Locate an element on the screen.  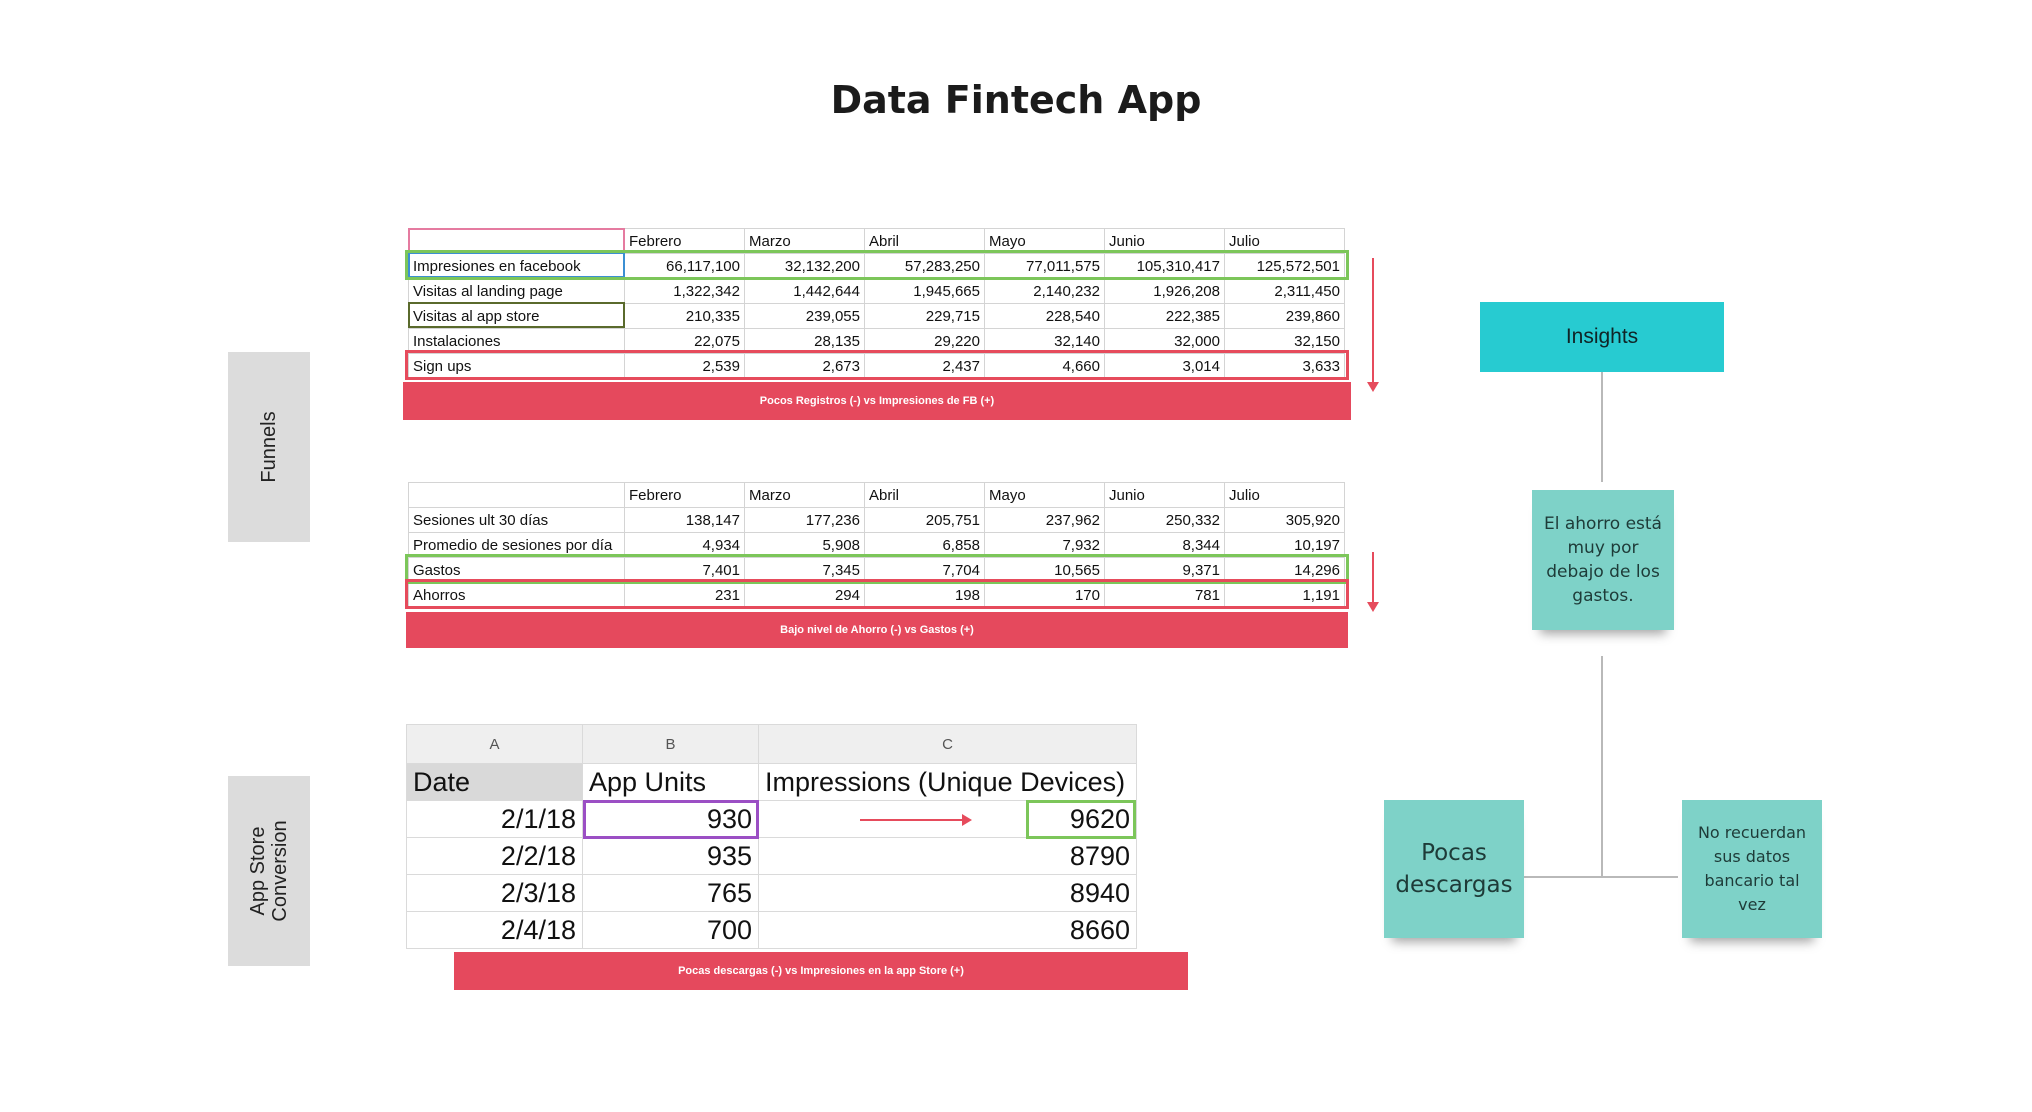
month-header: Mayo is located at coordinates (1044, 495).